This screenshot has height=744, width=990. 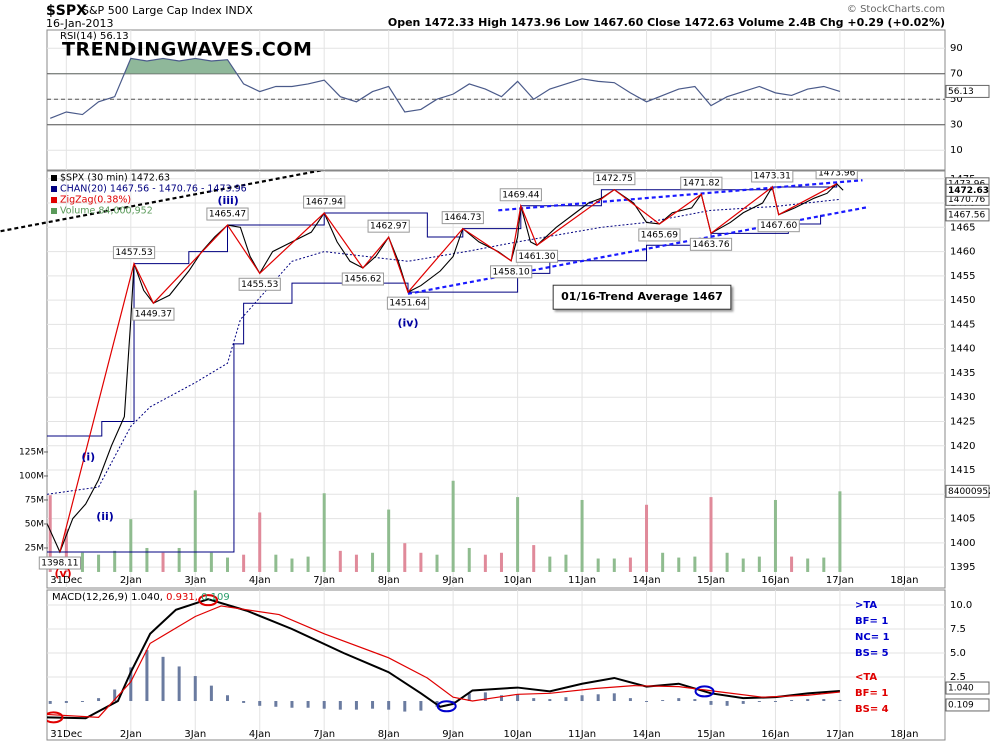 What do you see at coordinates (187, 50) in the screenshot?
I see `watermark: TRENDINGWAVES.COM` at bounding box center [187, 50].